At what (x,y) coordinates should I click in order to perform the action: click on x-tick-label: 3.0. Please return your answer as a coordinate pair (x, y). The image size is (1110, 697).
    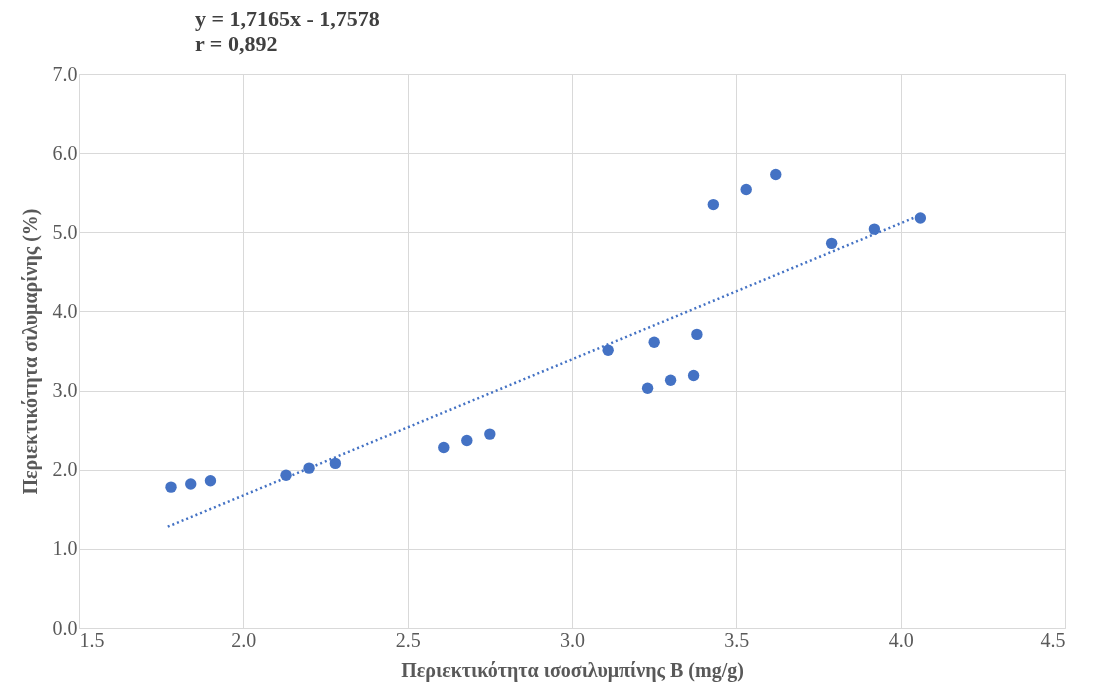
    Looking at the image, I should click on (572, 639).